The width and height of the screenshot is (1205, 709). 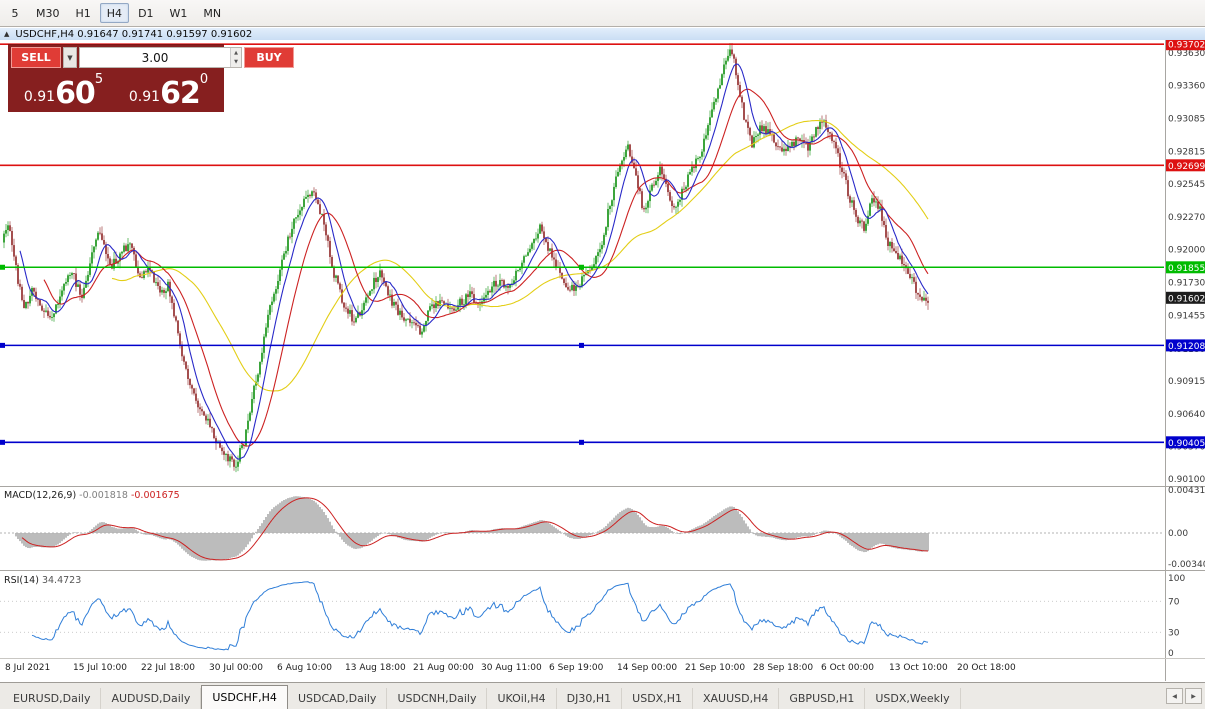 What do you see at coordinates (1186, 218) in the screenshot?
I see `svg-text: 0.92270` at bounding box center [1186, 218].